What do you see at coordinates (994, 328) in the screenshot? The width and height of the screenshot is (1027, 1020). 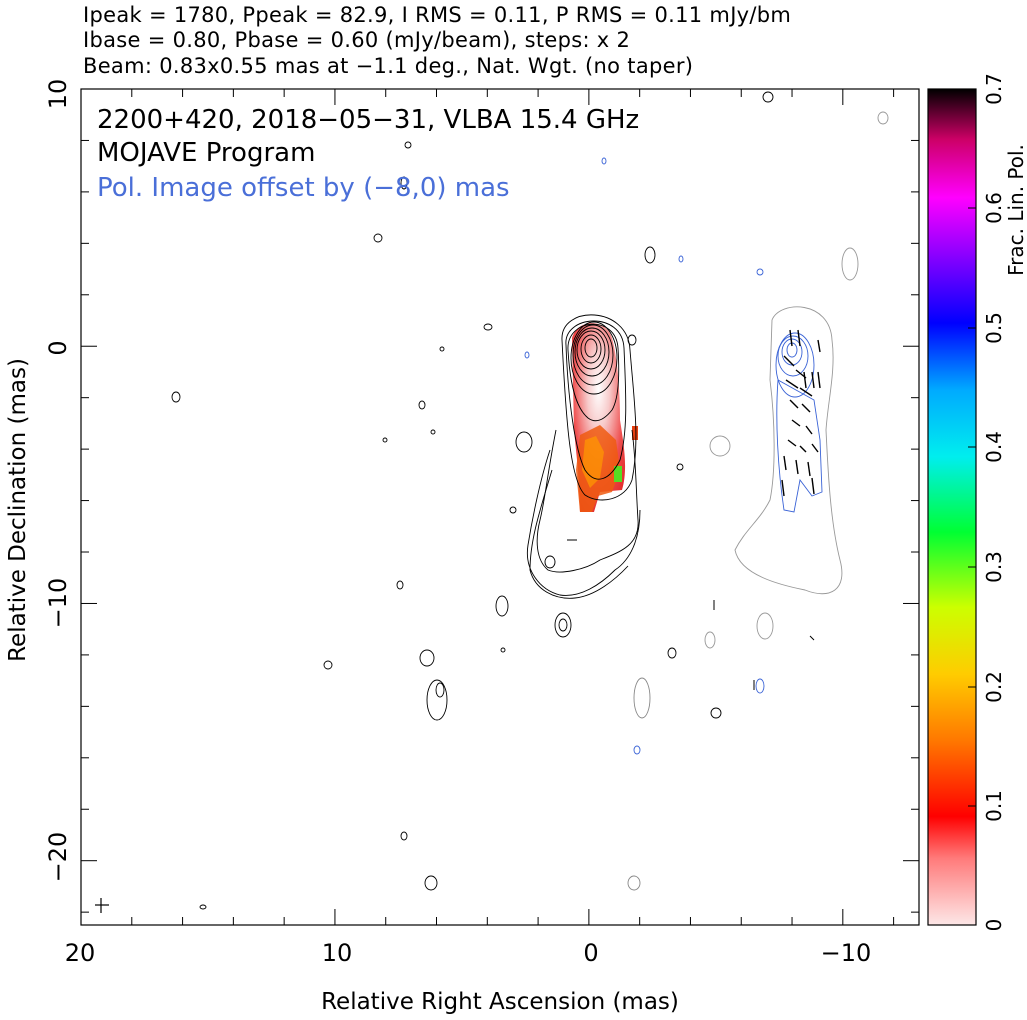 I see `colorbar-tick-label: 0.5` at bounding box center [994, 328].